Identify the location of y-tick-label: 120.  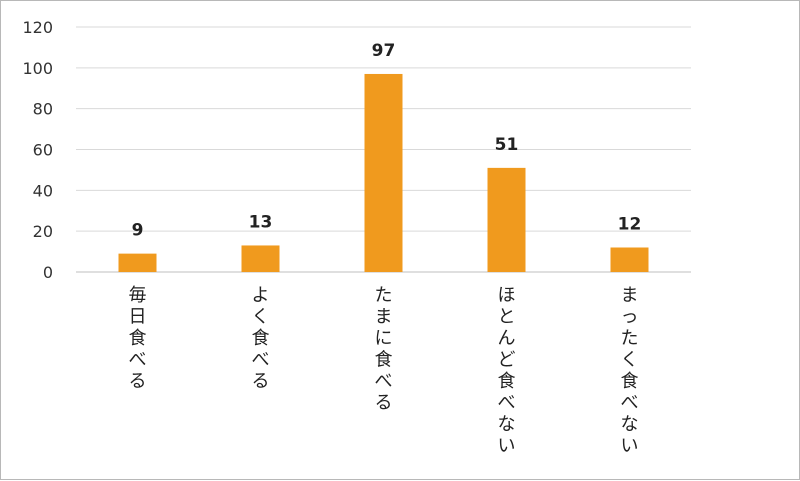
(37, 27).